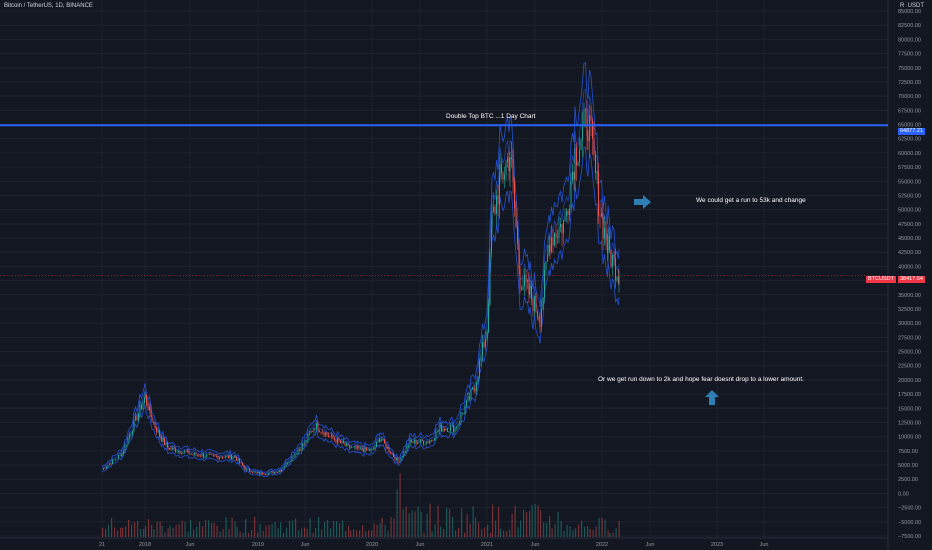  What do you see at coordinates (912, 6) in the screenshot?
I see `scale-mode: R USDT` at bounding box center [912, 6].